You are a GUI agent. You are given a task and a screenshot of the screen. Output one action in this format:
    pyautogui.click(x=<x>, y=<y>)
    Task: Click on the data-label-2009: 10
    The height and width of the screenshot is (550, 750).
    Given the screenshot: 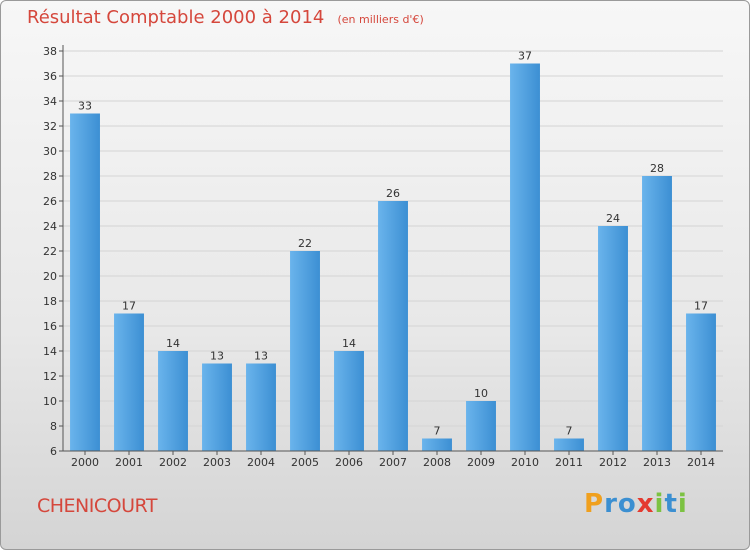 What is the action you would take?
    pyautogui.click(x=481, y=393)
    